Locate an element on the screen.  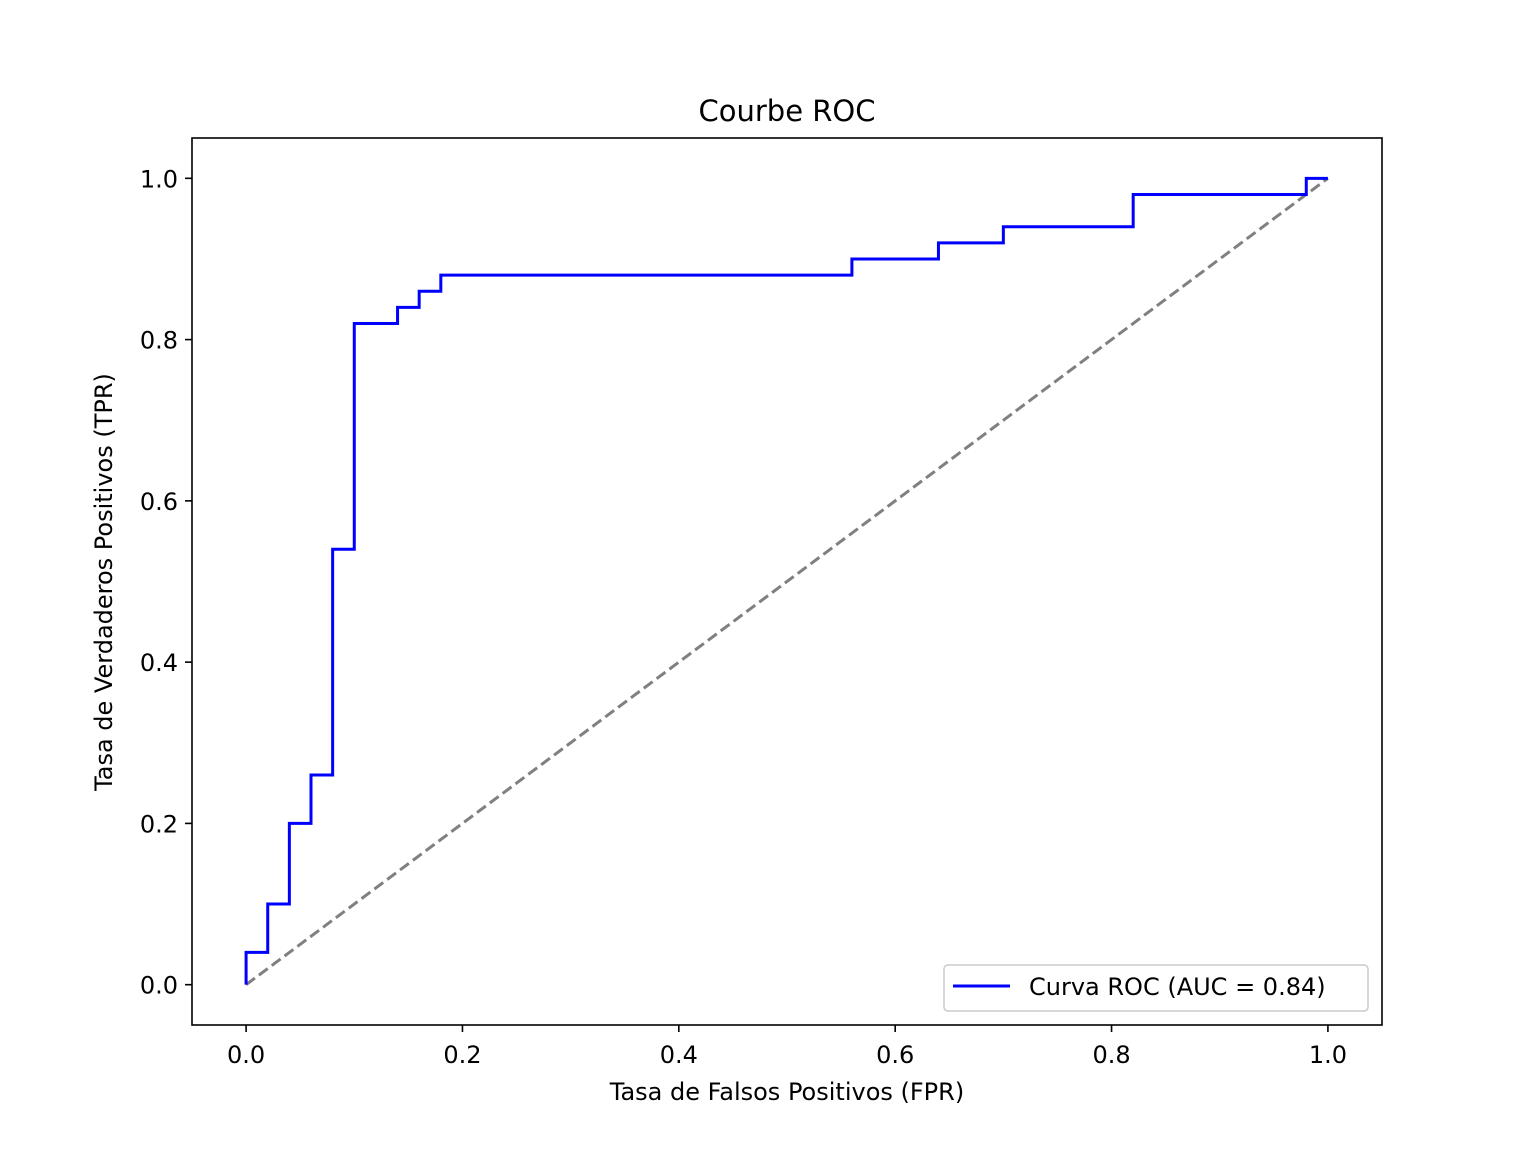
legend: Curva ROC (AUC = 0.84) is located at coordinates (1156, 988).